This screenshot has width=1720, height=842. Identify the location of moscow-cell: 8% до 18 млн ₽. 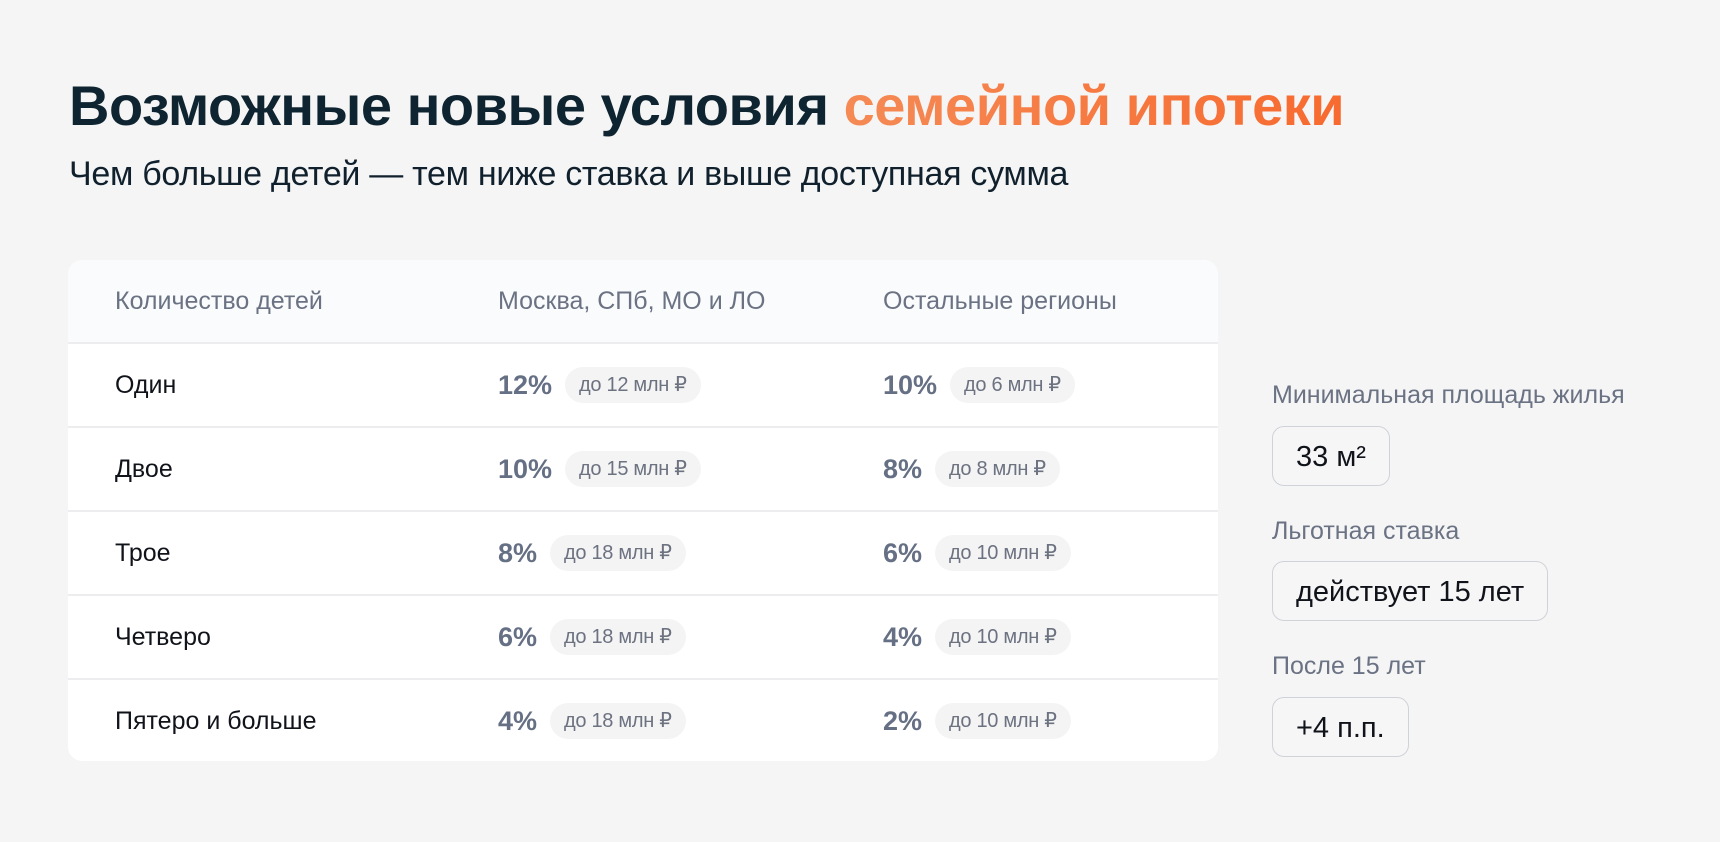
(592, 553).